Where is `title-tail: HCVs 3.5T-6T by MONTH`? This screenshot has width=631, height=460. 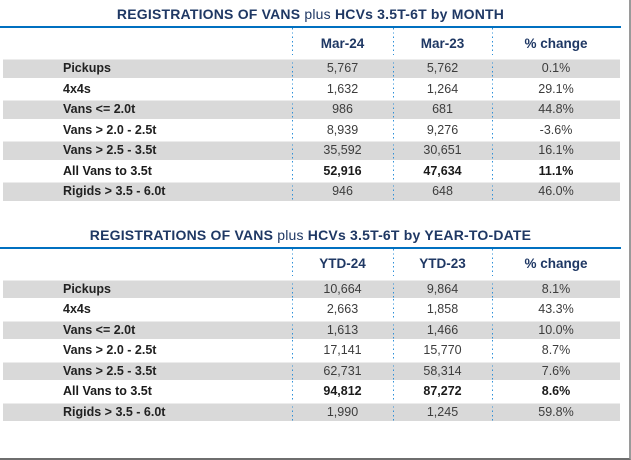 title-tail: HCVs 3.5T-6T by MONTH is located at coordinates (419, 14).